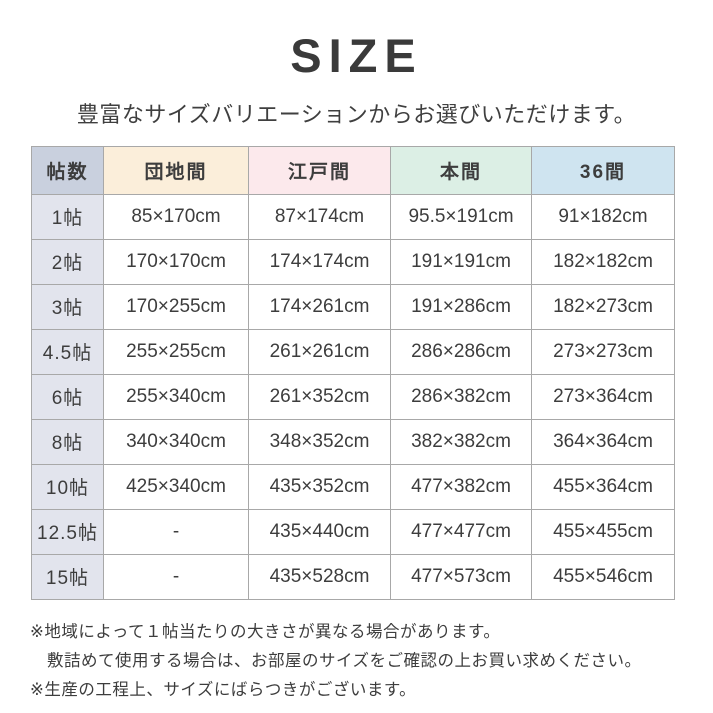  Describe the element at coordinates (67, 351) in the screenshot. I see `row-label: 4.5帖` at that location.